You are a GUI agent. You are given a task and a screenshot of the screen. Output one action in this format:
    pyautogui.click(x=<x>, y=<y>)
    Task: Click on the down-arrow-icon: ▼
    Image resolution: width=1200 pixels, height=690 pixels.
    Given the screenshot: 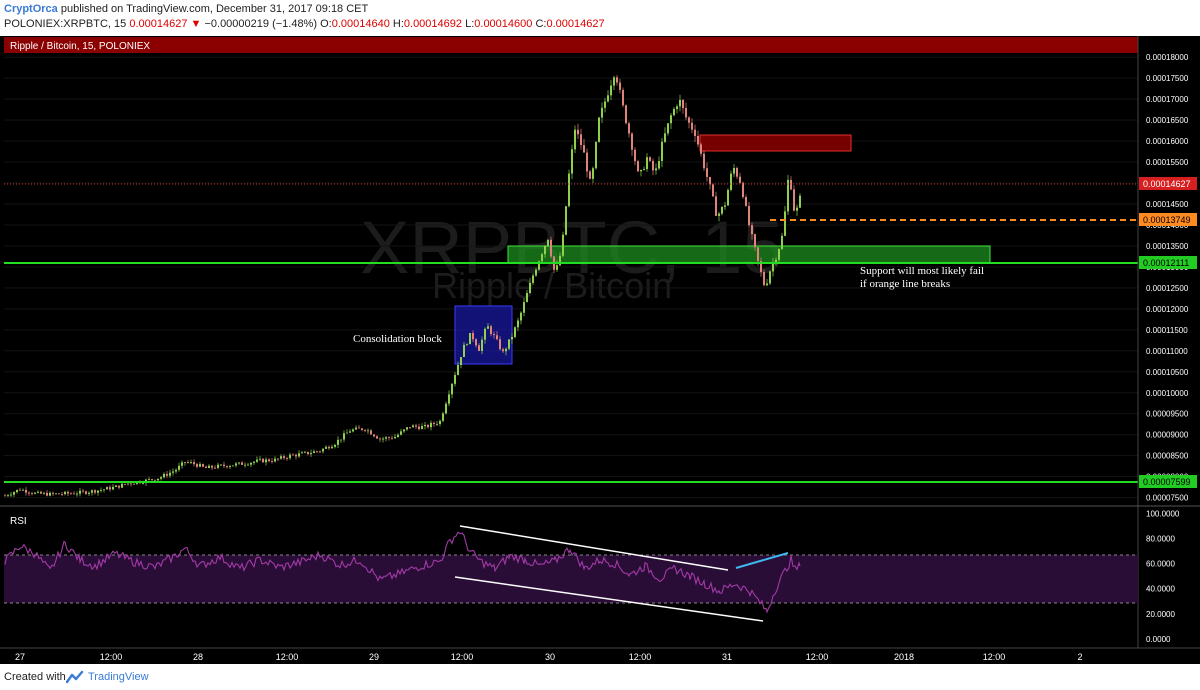 What is the action you would take?
    pyautogui.click(x=196, y=24)
    